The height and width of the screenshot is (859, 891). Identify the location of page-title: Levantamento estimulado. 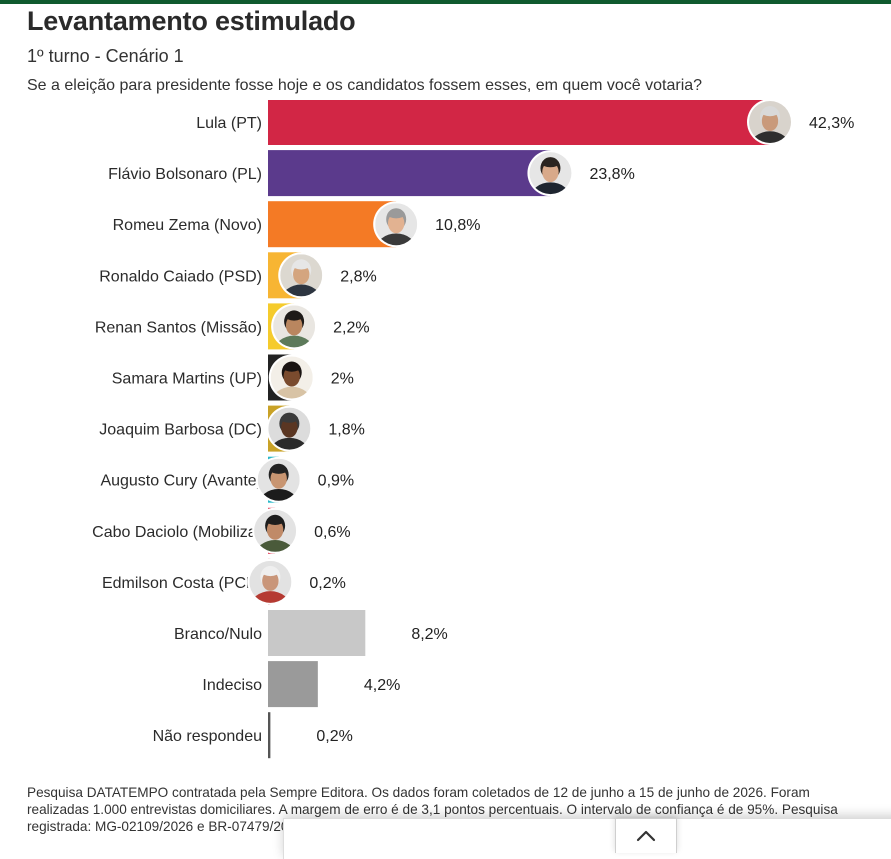
(191, 21).